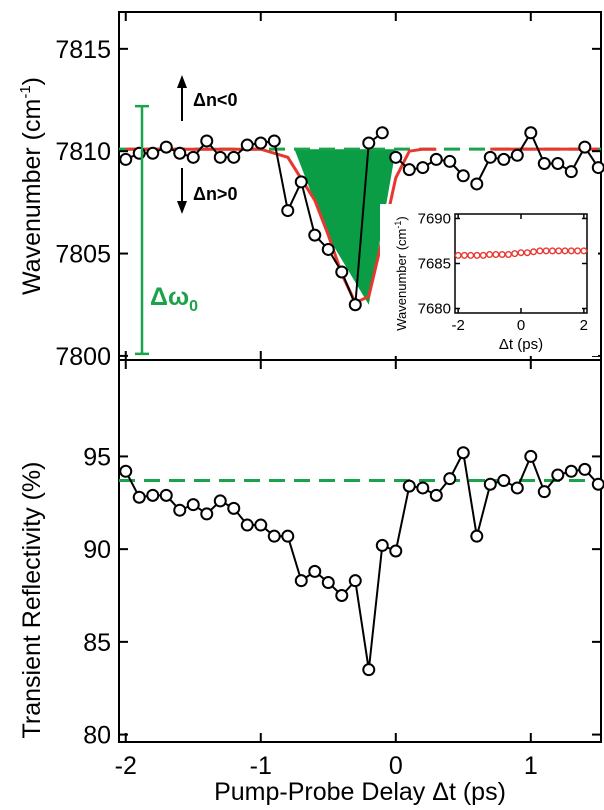 The width and height of the screenshot is (604, 810). I want to click on delta-omega-label-main: Δω, so click(169, 297).